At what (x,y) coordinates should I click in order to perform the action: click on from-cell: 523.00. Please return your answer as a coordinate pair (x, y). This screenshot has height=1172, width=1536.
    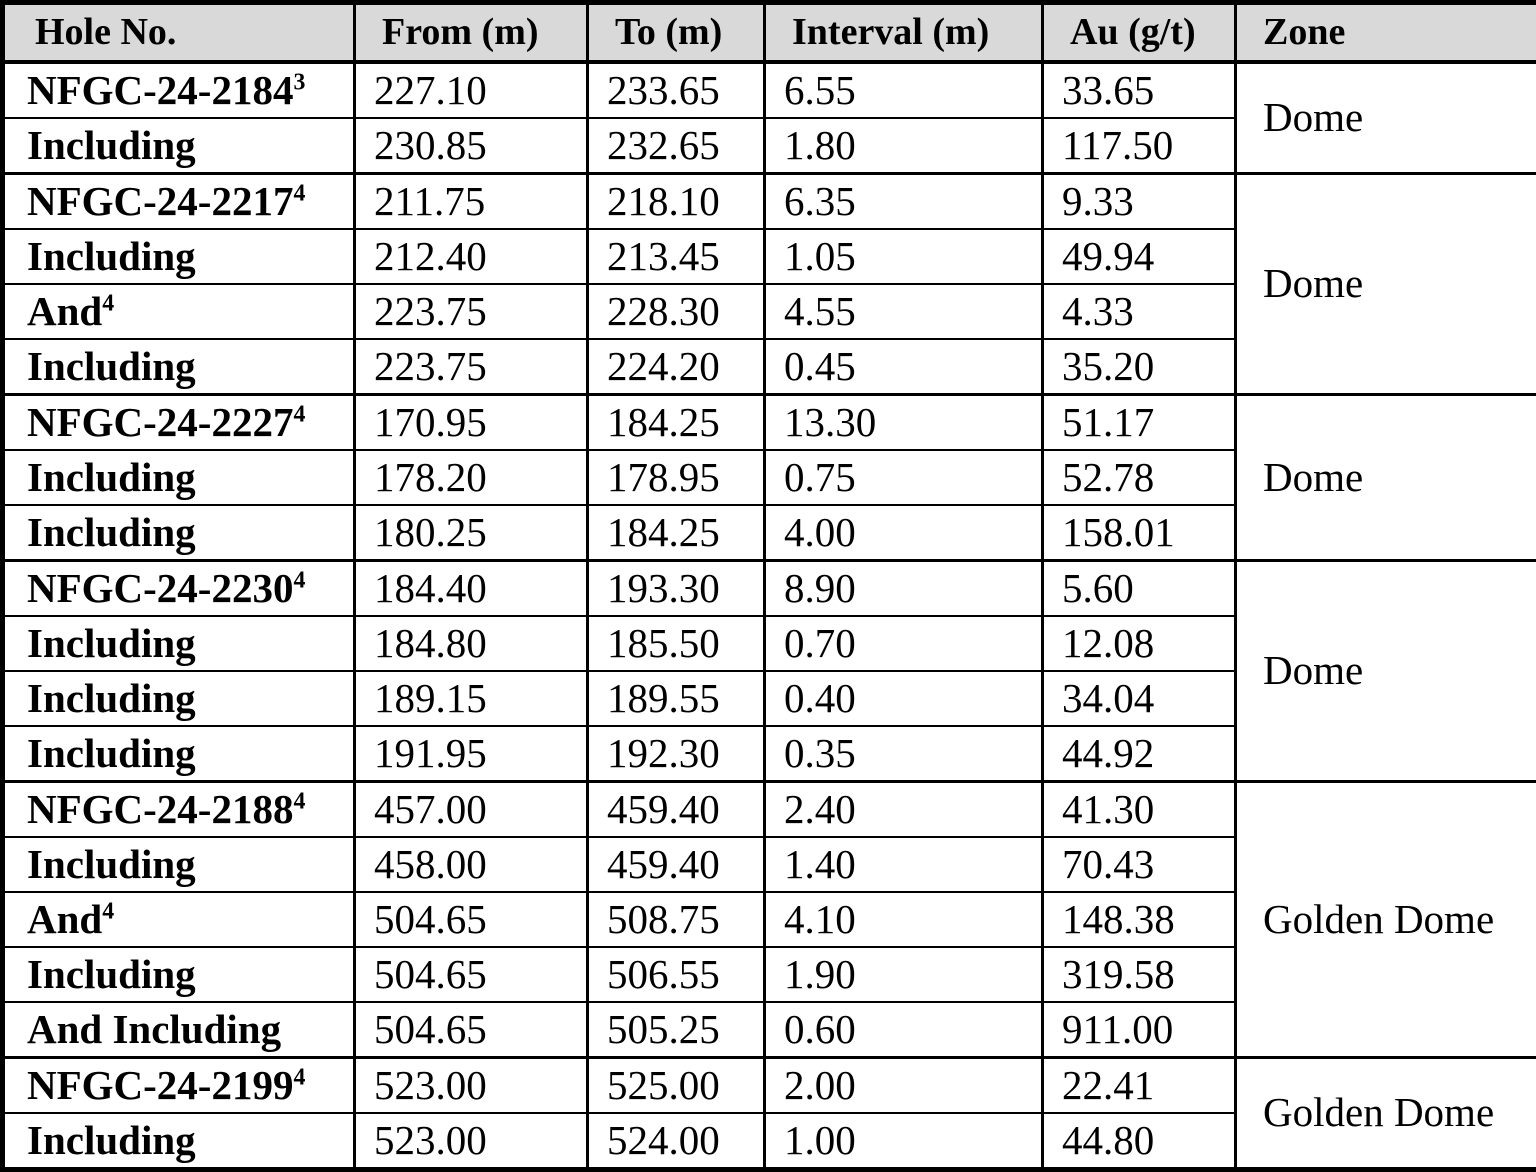
    Looking at the image, I should click on (471, 1086).